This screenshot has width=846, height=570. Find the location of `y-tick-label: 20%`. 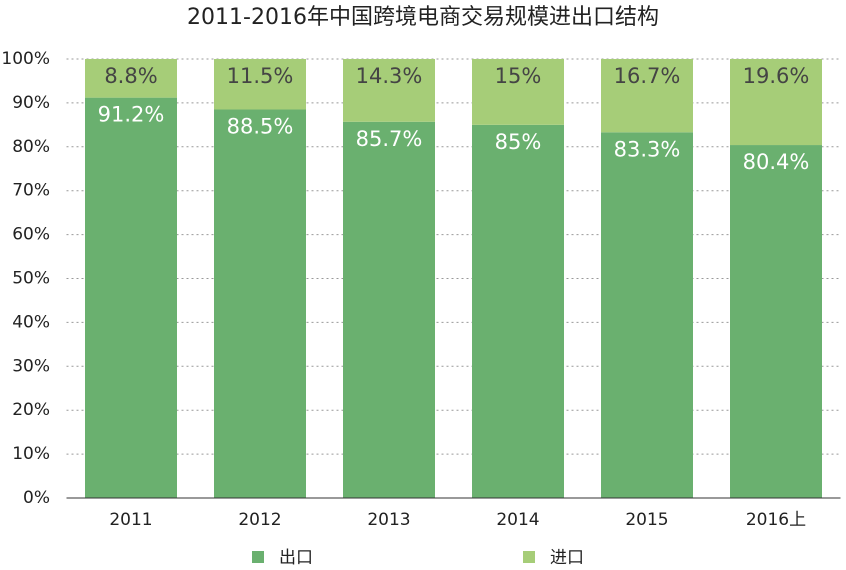

y-tick-label: 20% is located at coordinates (31, 410).